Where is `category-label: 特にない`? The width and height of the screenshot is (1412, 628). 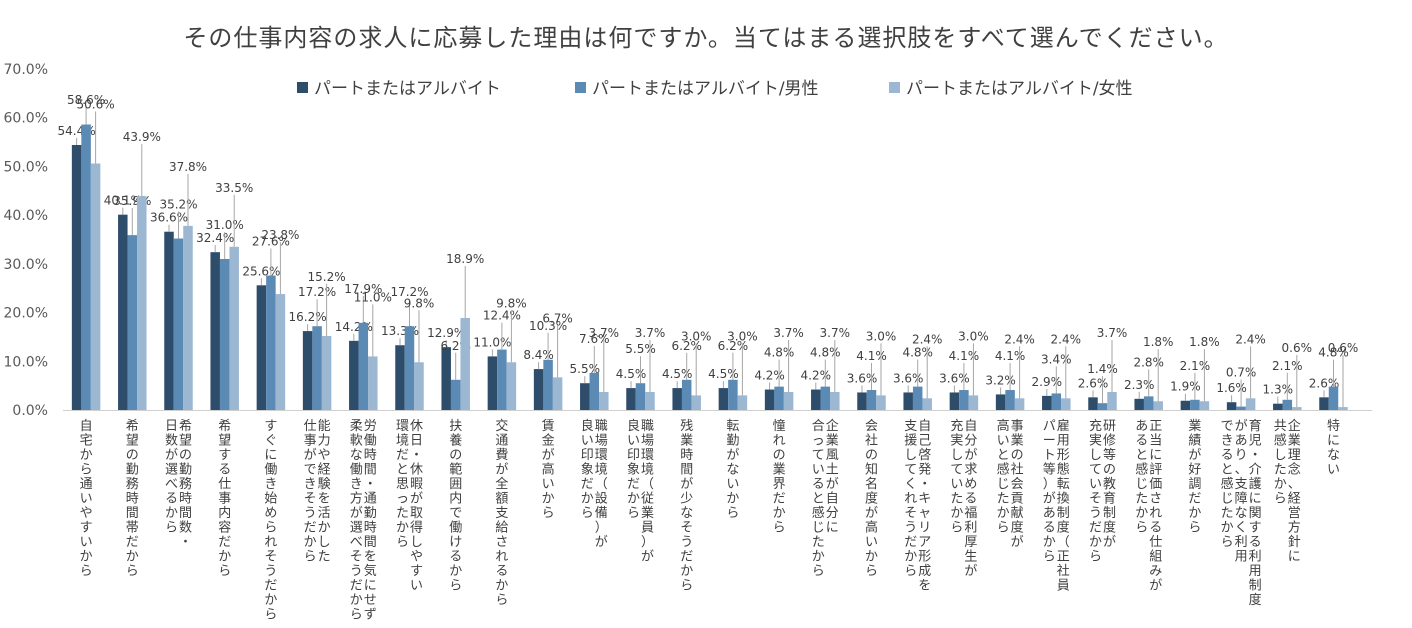 category-label: 特にない is located at coordinates (1333, 448).